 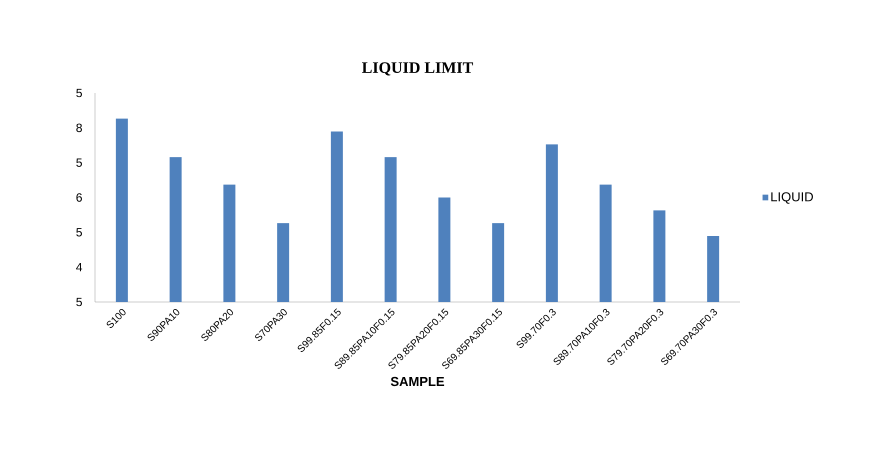 What do you see at coordinates (417, 381) in the screenshot?
I see `x-axis-title: SAMPLE` at bounding box center [417, 381].